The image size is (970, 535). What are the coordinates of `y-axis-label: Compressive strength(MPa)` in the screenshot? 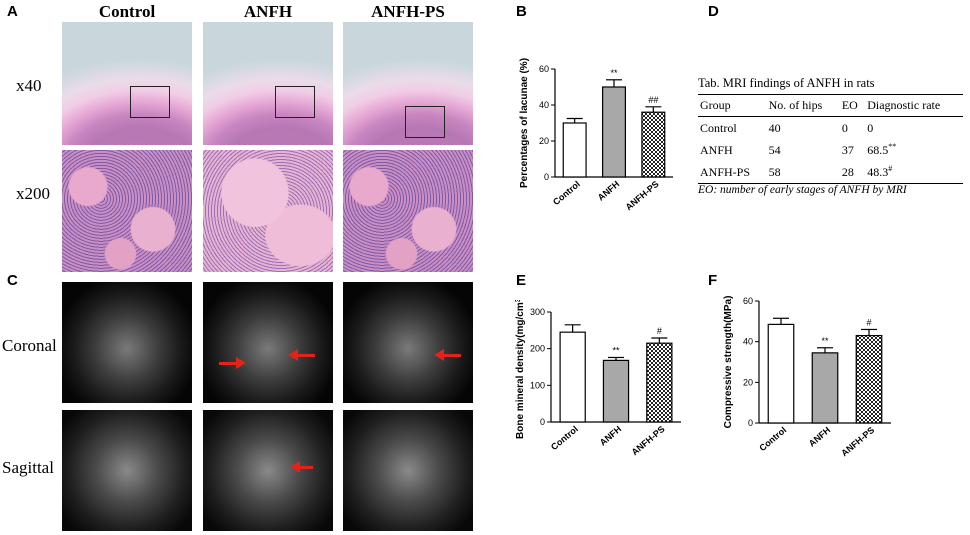 It's located at (728, 362).